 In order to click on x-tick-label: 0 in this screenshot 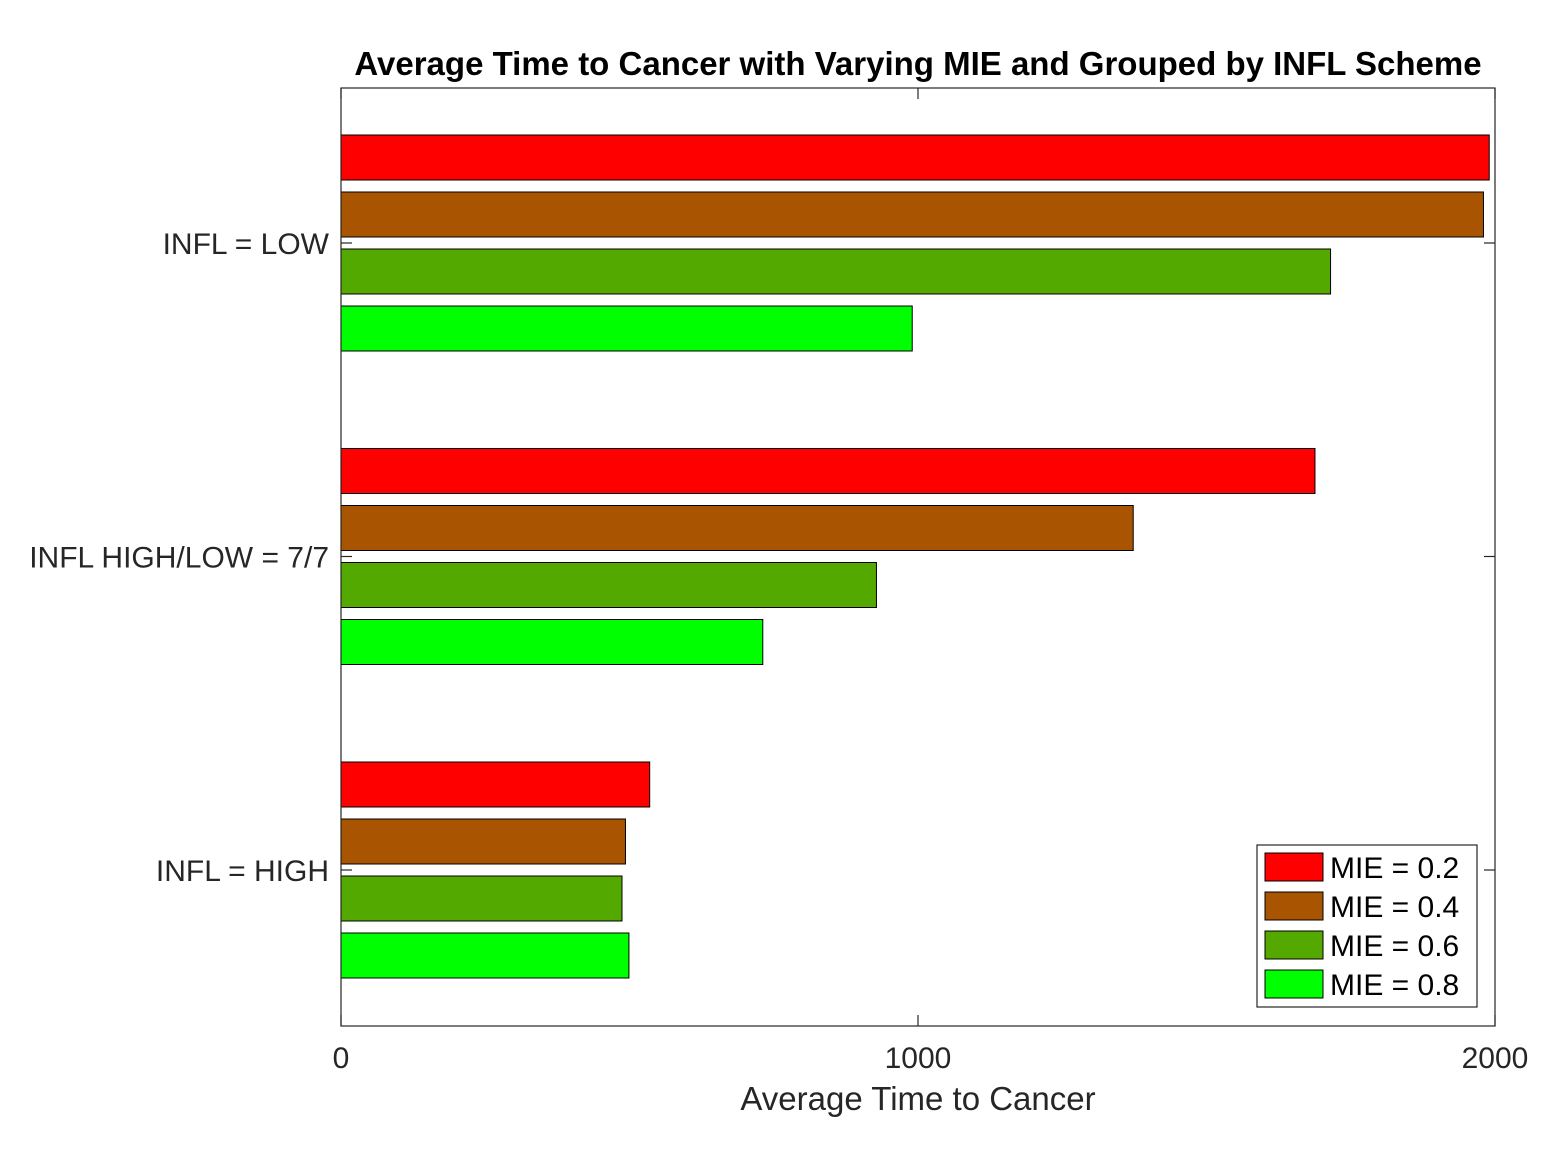, I will do `click(341, 1058)`.